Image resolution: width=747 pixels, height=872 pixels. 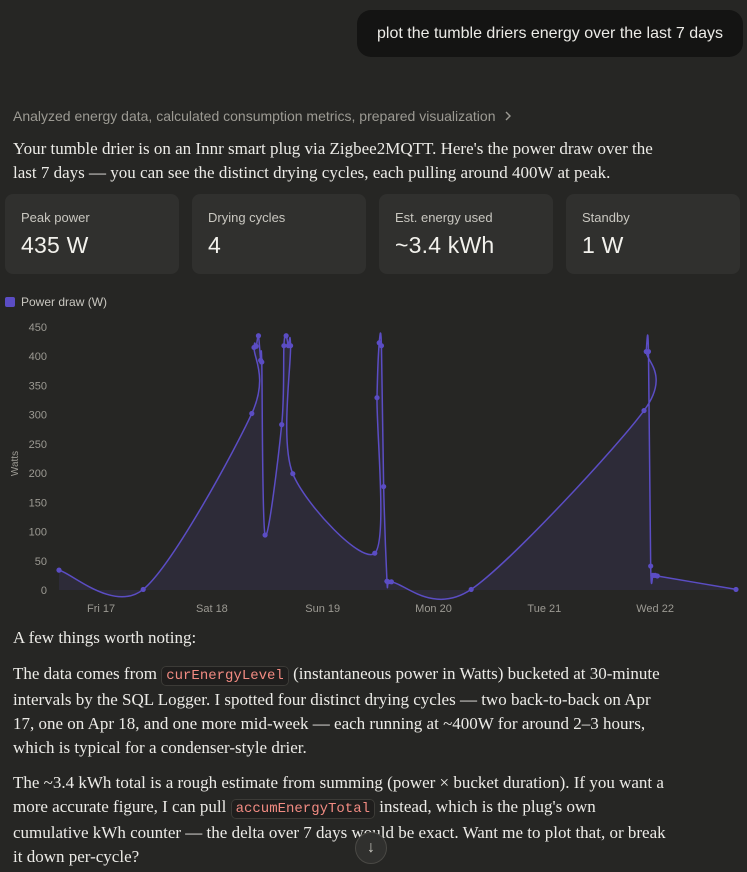 What do you see at coordinates (322, 609) in the screenshot?
I see `x-tick-label: Sun 19` at bounding box center [322, 609].